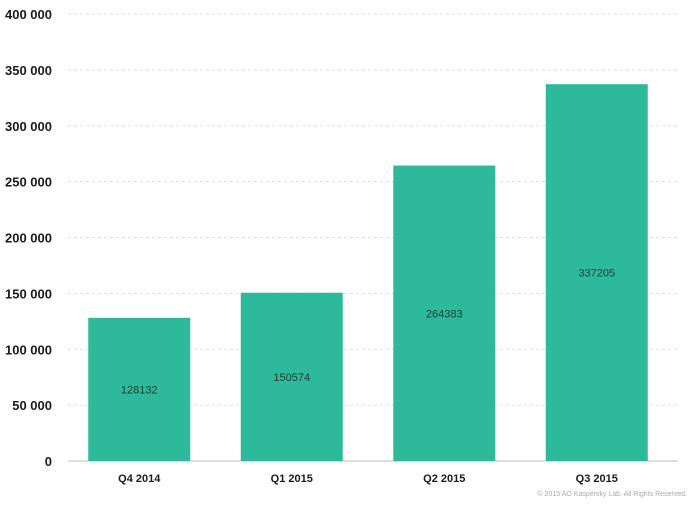 Image resolution: width=695 pixels, height=506 pixels. I want to click on x-category-label: Q3 2015, so click(597, 479).